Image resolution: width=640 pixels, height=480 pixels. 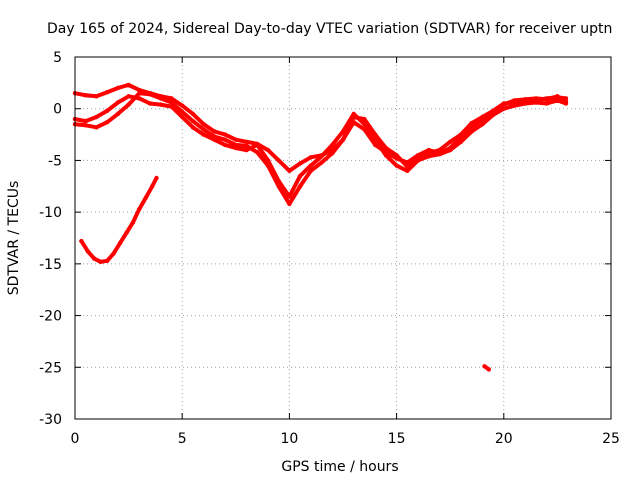 I want to click on y-tick-label: -20, so click(x=50, y=317).